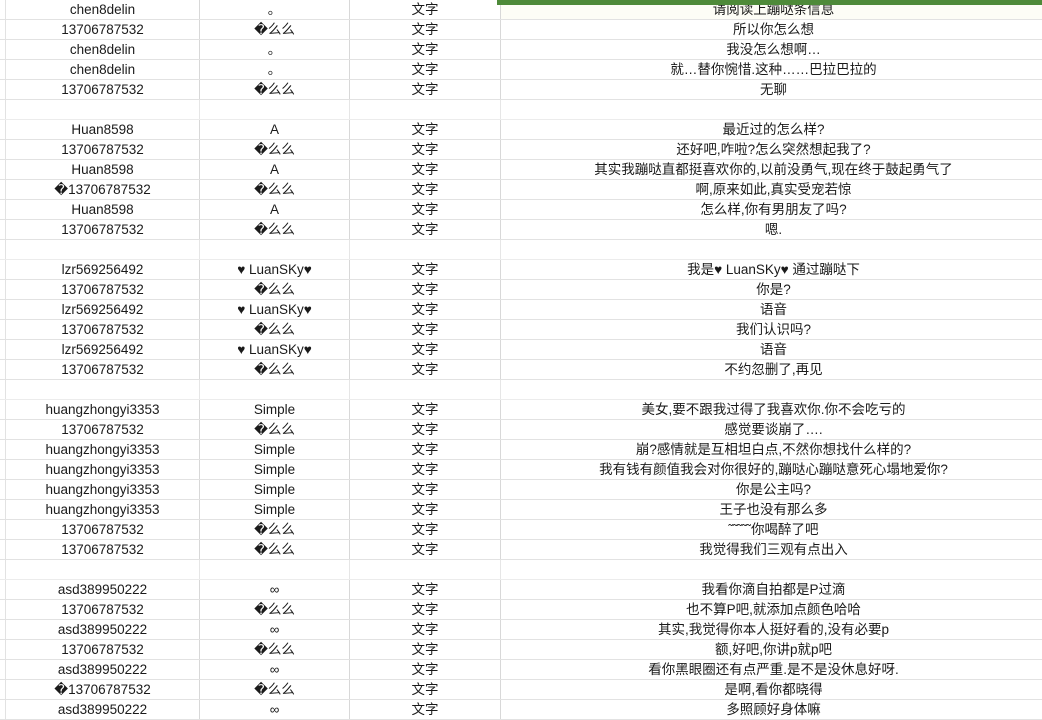 This screenshot has height=720, width=1042. I want to click on table-row: 13706787532�么么文字嗯., so click(521, 230).